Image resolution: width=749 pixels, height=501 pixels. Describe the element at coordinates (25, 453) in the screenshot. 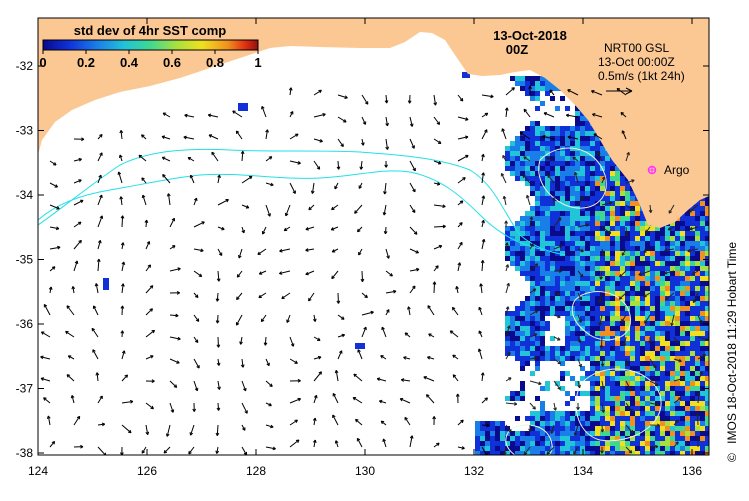

I see `y-tick-label: -38` at that location.